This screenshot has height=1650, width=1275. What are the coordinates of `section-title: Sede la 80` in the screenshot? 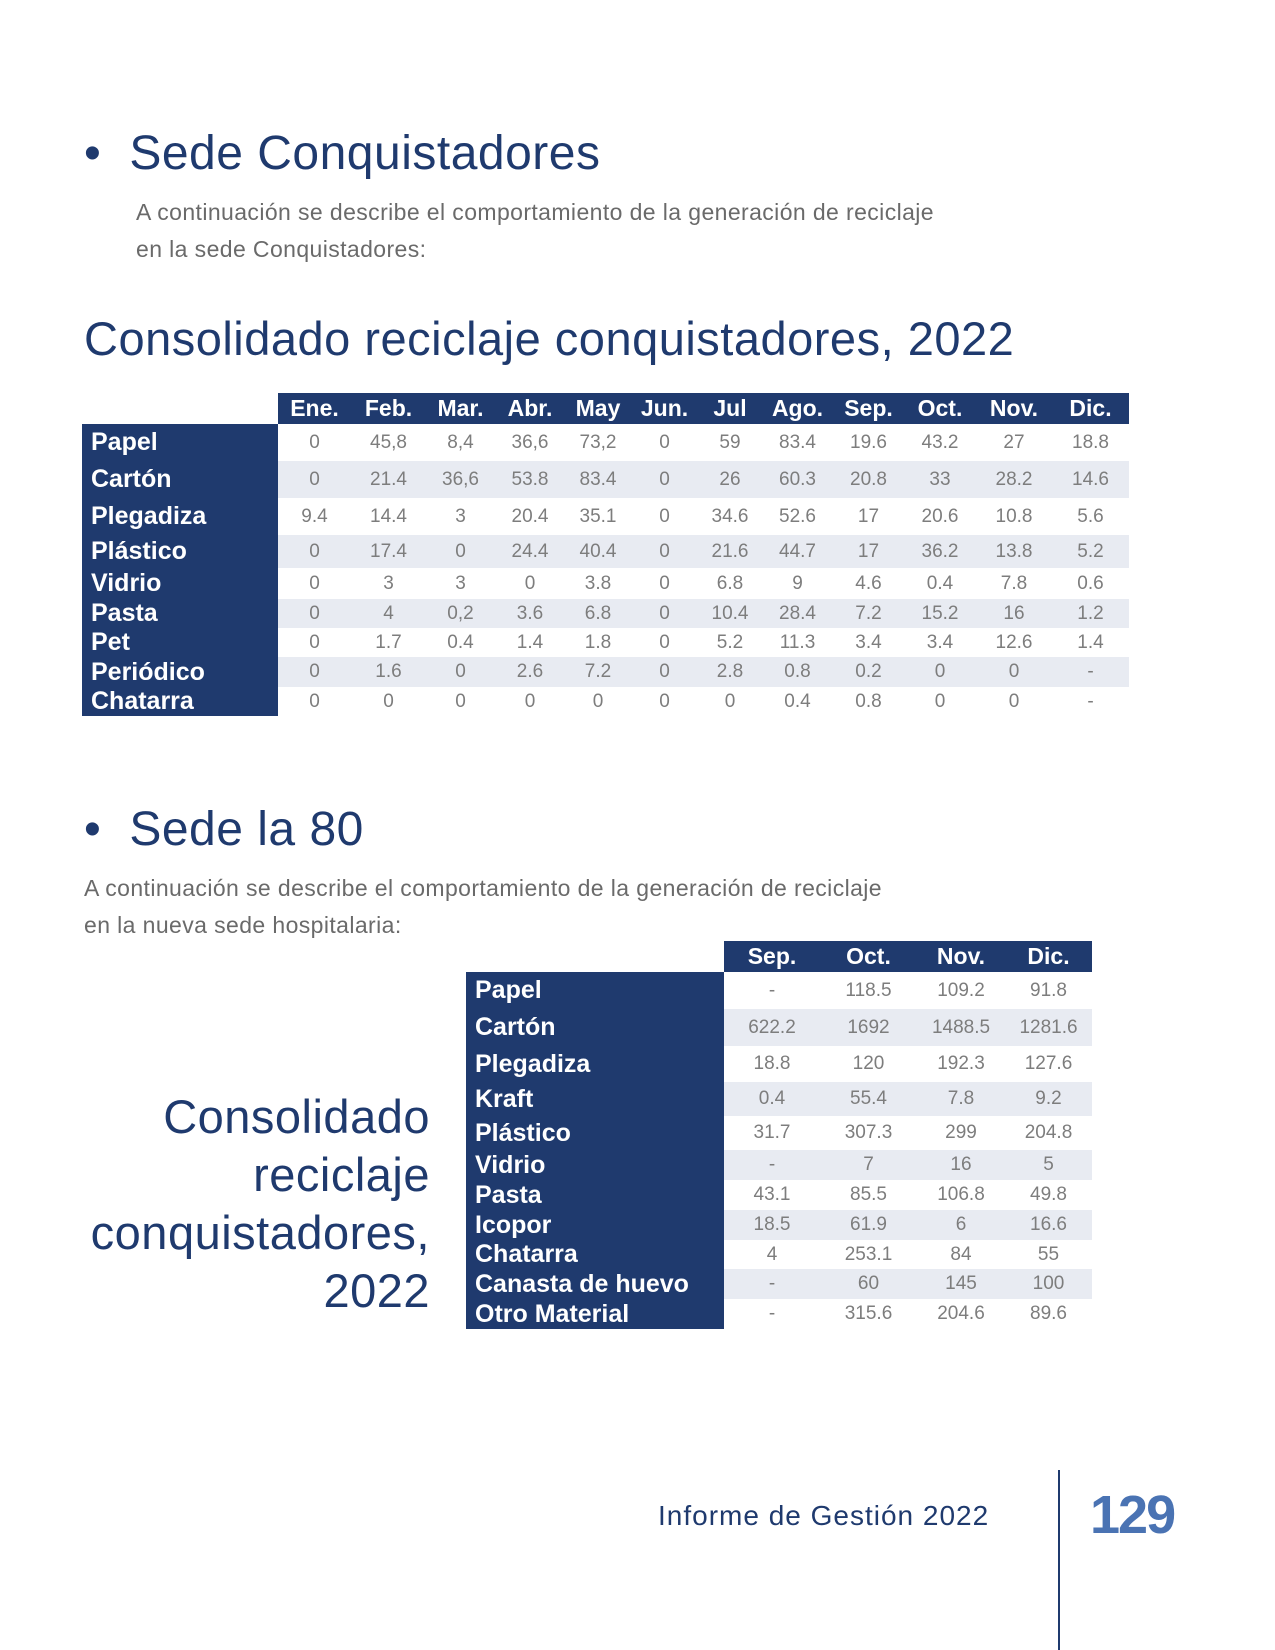 It's located at (246, 829).